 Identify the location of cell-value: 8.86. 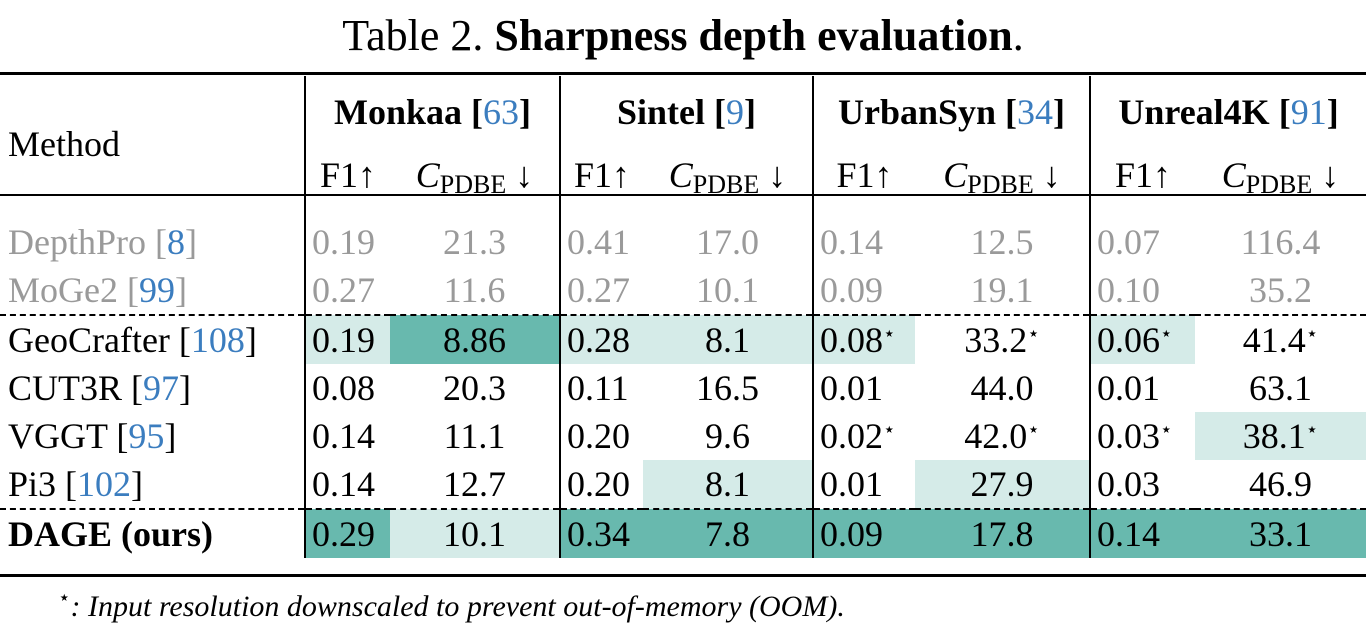
(474, 340).